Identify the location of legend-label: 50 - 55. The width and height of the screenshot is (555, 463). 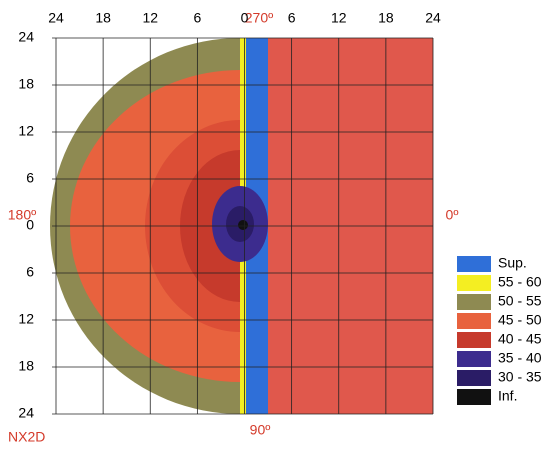
(520, 301).